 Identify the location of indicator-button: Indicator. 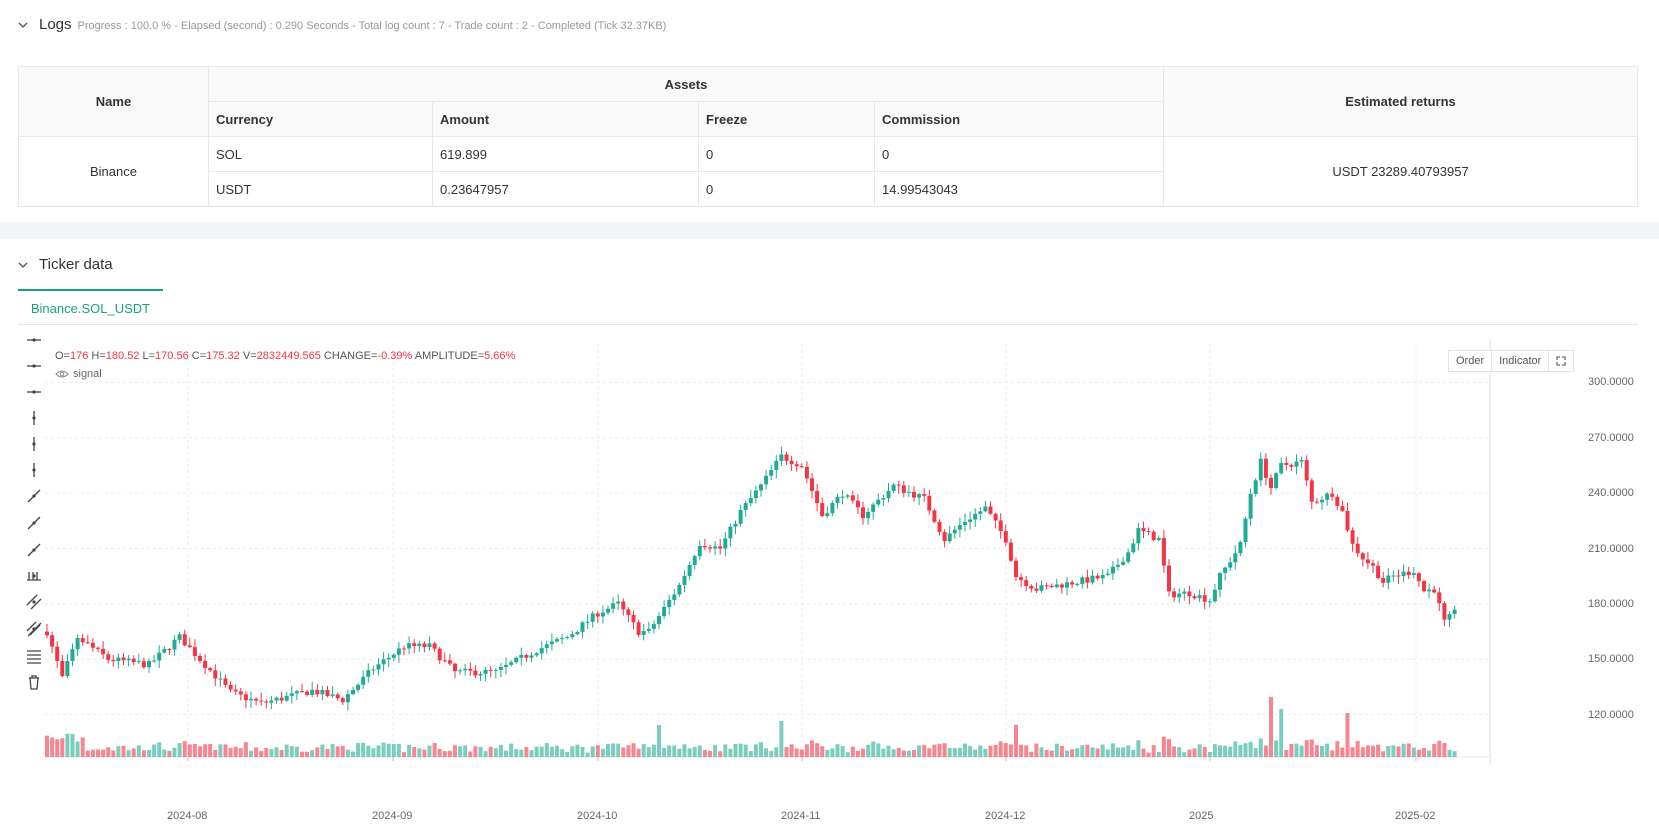
(1521, 361).